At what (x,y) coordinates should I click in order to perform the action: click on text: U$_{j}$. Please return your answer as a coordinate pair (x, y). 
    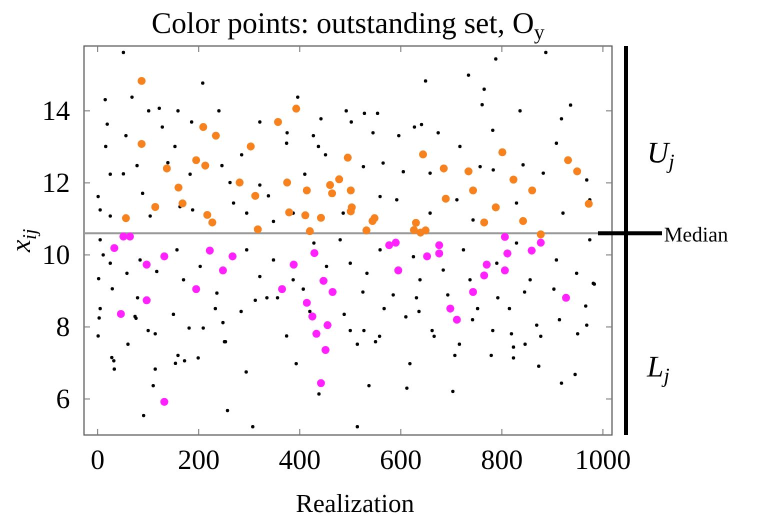
    Looking at the image, I should click on (661, 155).